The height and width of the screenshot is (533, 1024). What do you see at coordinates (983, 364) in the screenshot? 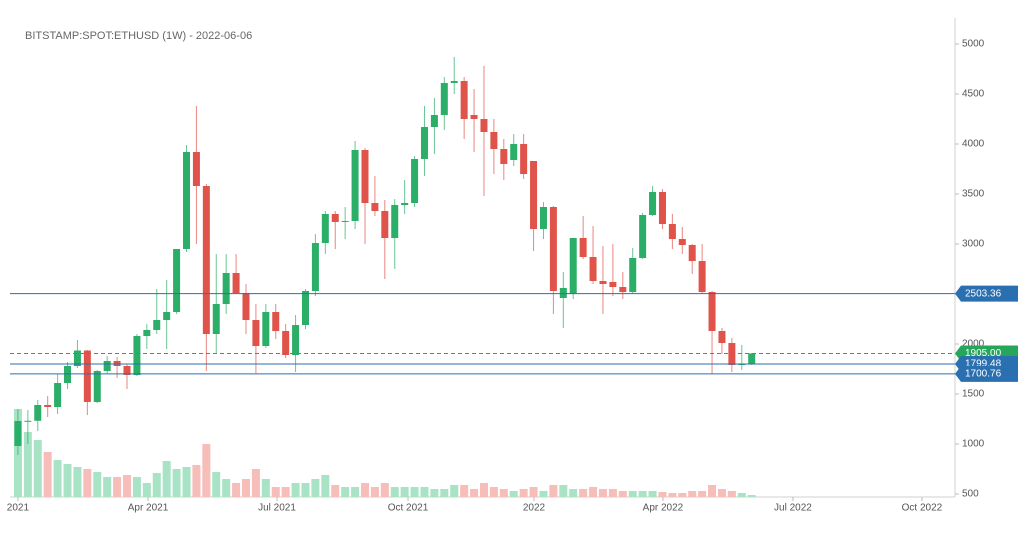
I see `level-label: 1799.48` at bounding box center [983, 364].